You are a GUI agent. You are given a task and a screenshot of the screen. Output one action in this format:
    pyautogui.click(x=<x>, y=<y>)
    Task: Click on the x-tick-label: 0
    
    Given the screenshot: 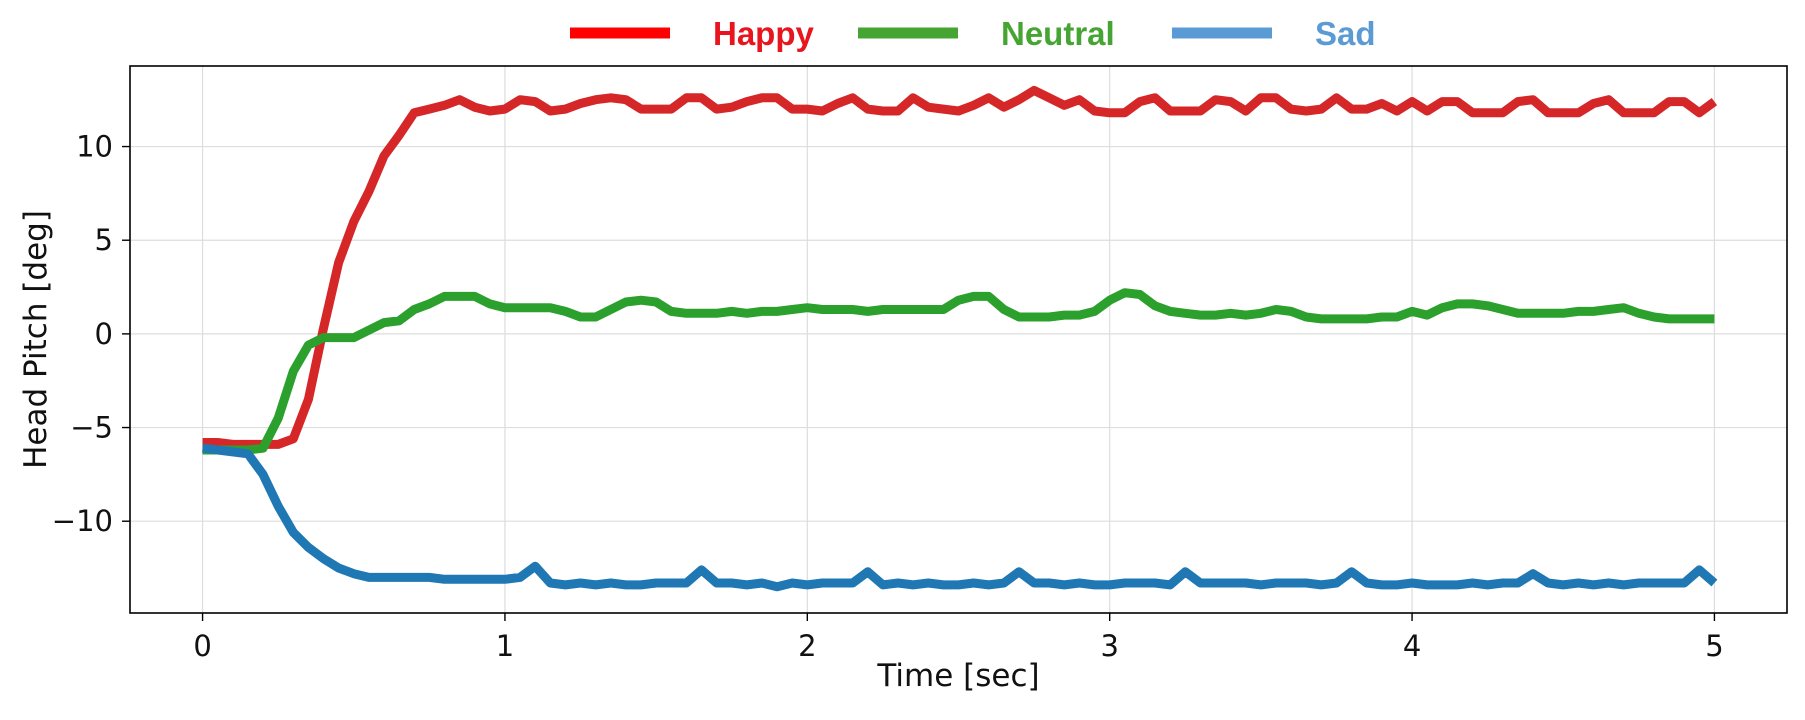 What is the action you would take?
    pyautogui.click(x=202, y=646)
    